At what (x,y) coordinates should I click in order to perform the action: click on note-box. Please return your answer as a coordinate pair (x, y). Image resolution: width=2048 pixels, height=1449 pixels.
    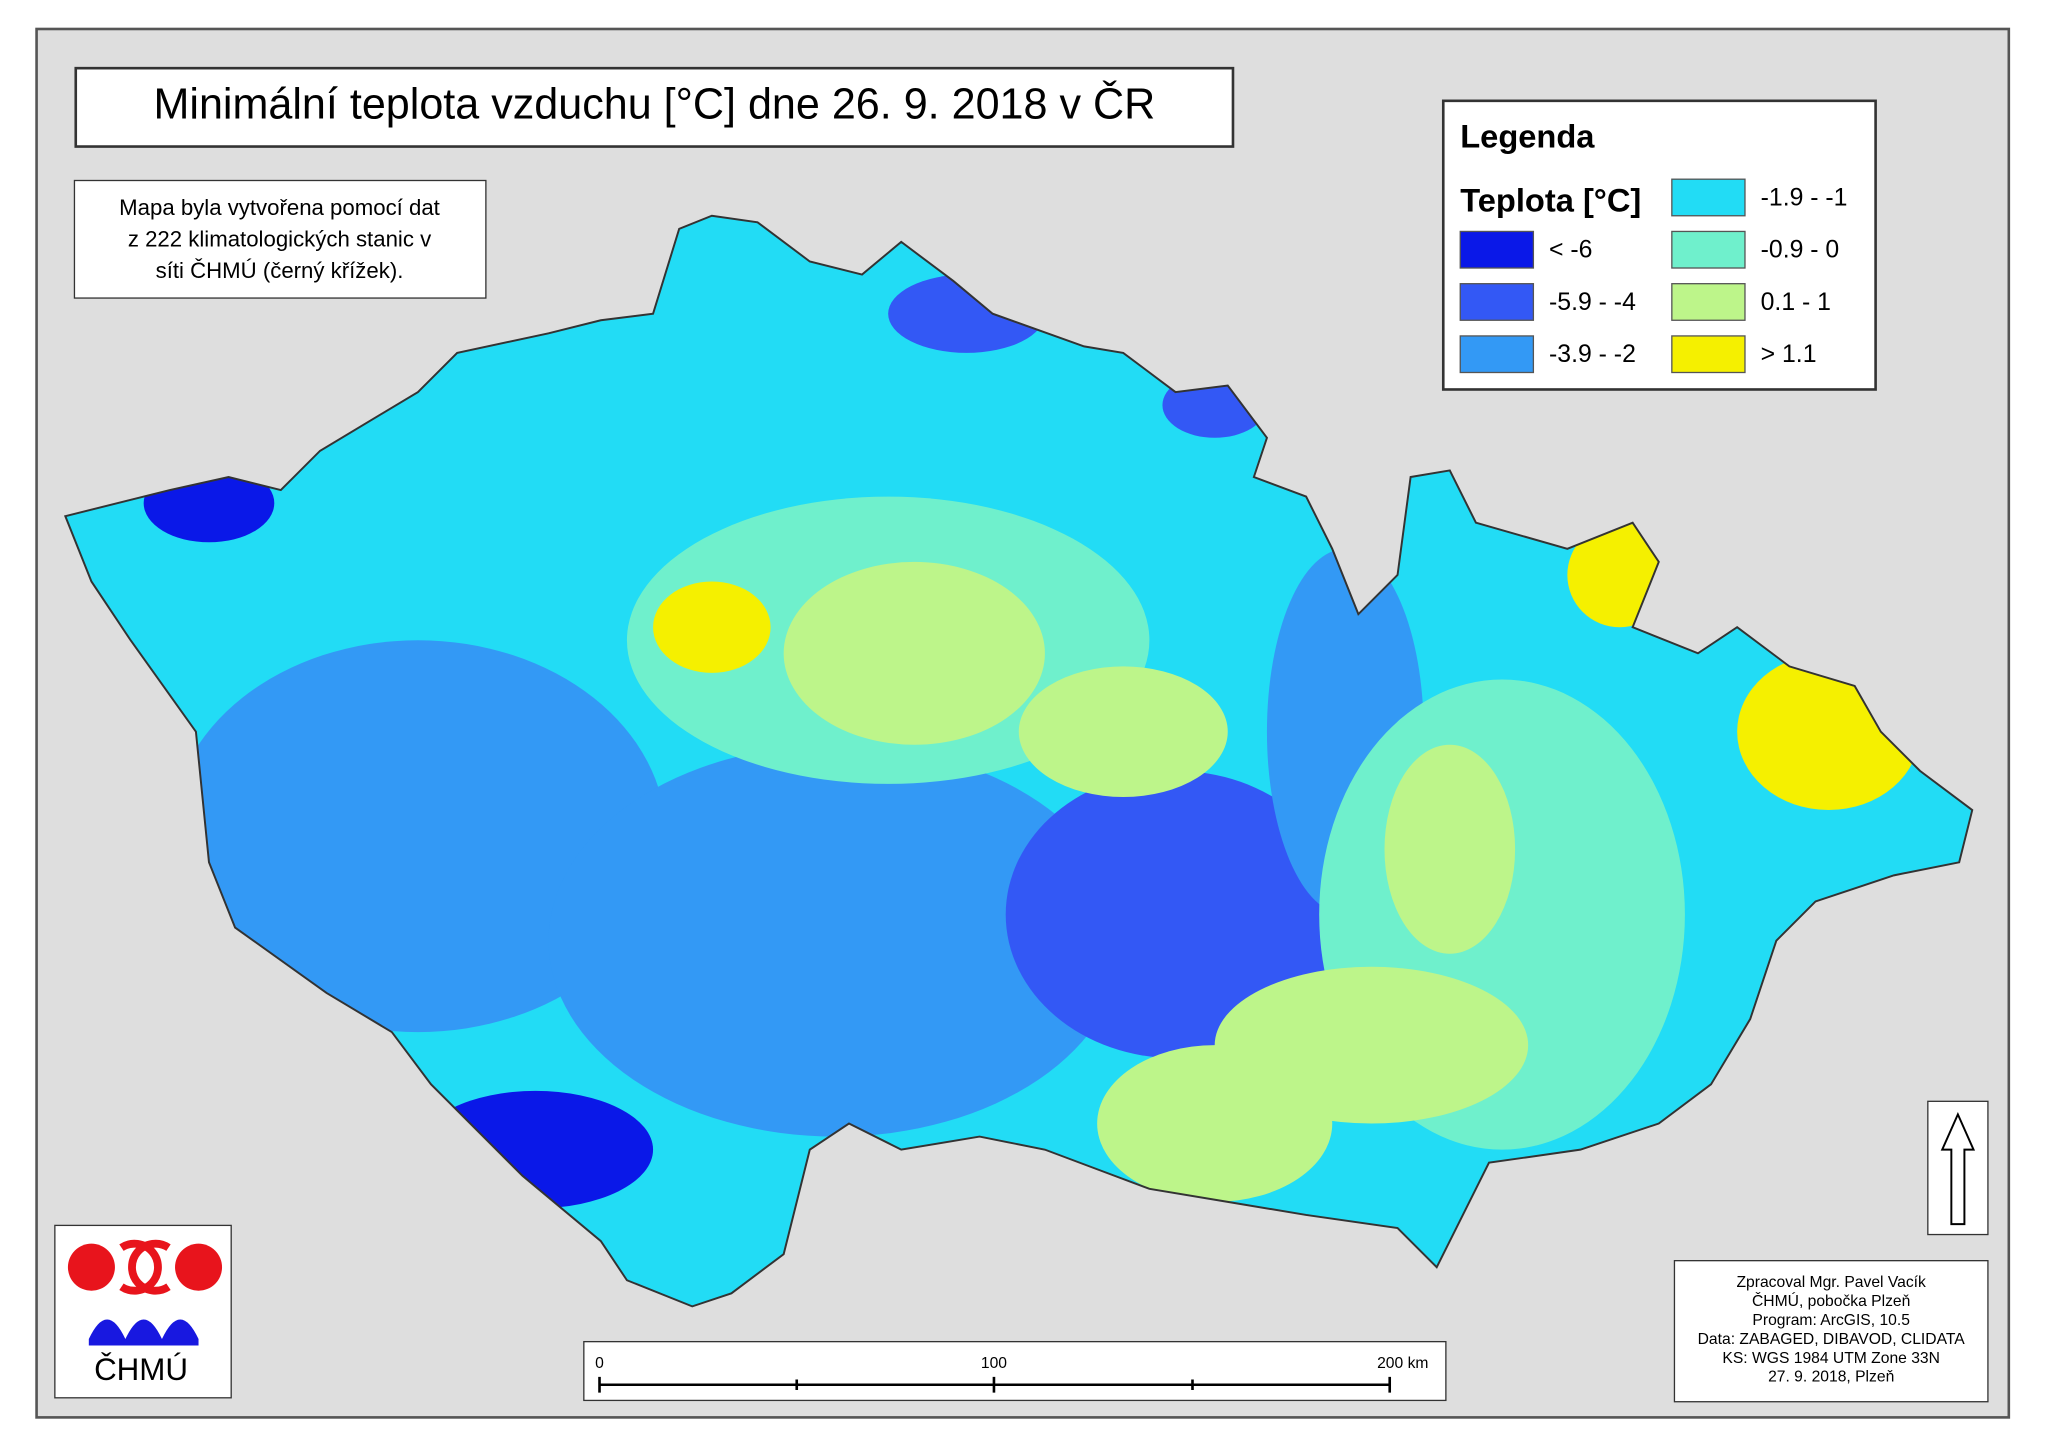
    Looking at the image, I should click on (280, 239).